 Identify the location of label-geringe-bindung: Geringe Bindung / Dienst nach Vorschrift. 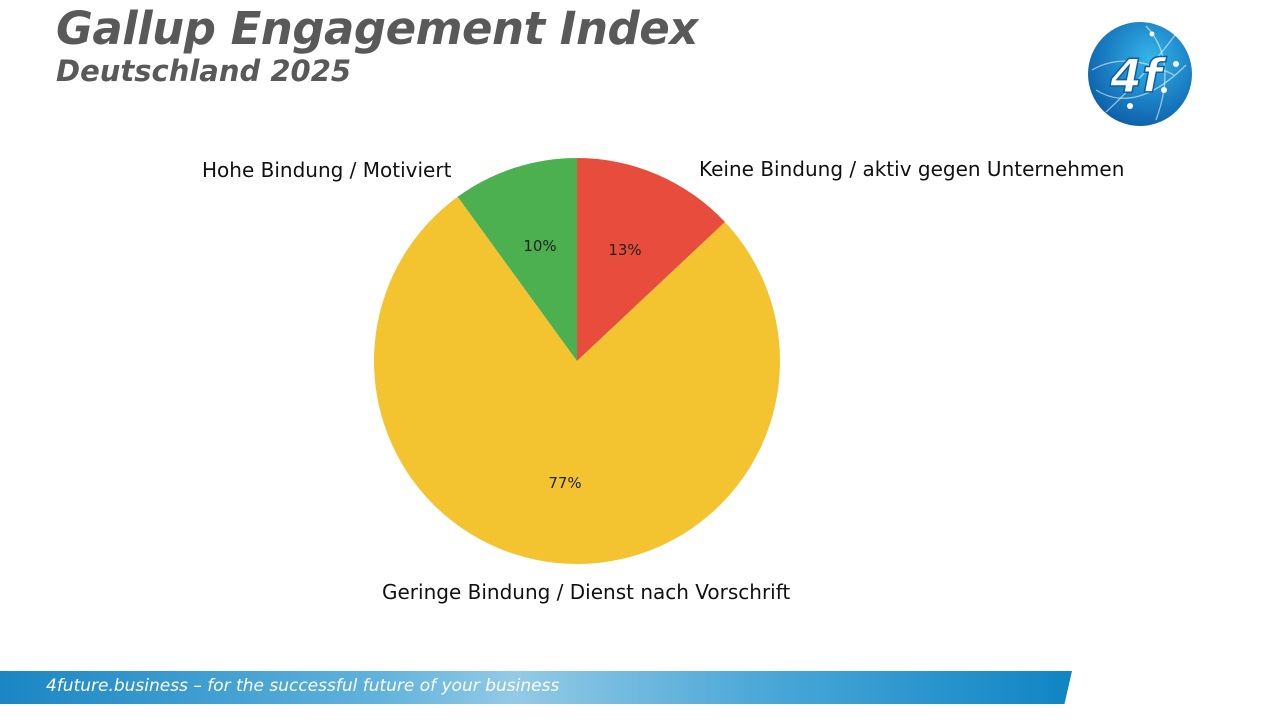
(586, 592).